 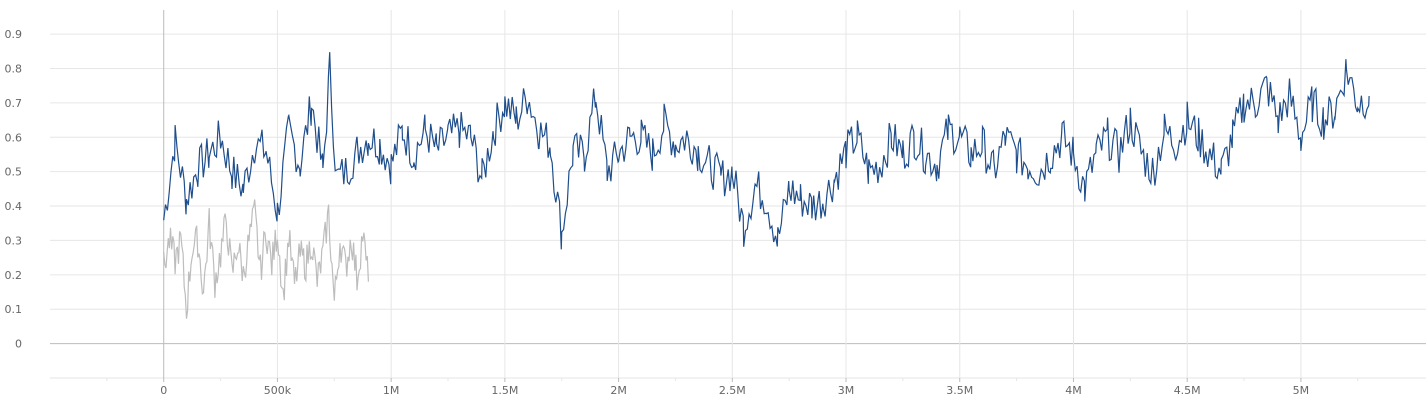 I want to click on y-tick-label: 0.8, so click(x=14, y=68).